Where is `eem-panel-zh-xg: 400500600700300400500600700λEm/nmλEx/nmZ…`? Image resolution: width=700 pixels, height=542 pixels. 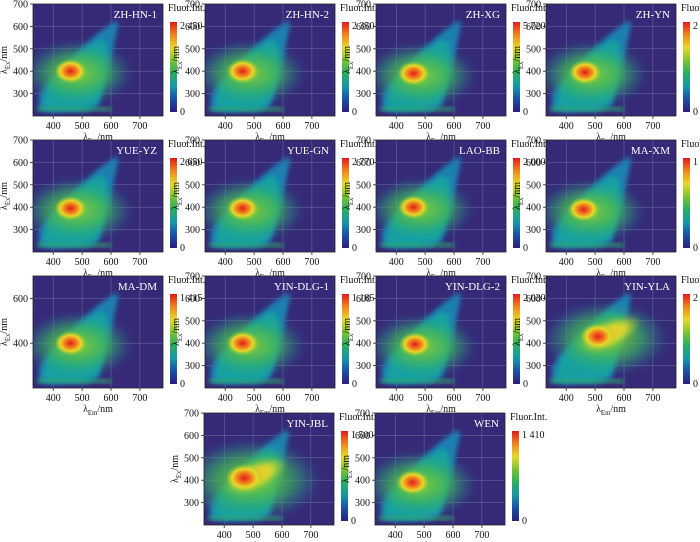
eem-panel-zh-xg: 400500600700300400500600700λEm/nmλEx/nmZ… is located at coordinates (445, 72).